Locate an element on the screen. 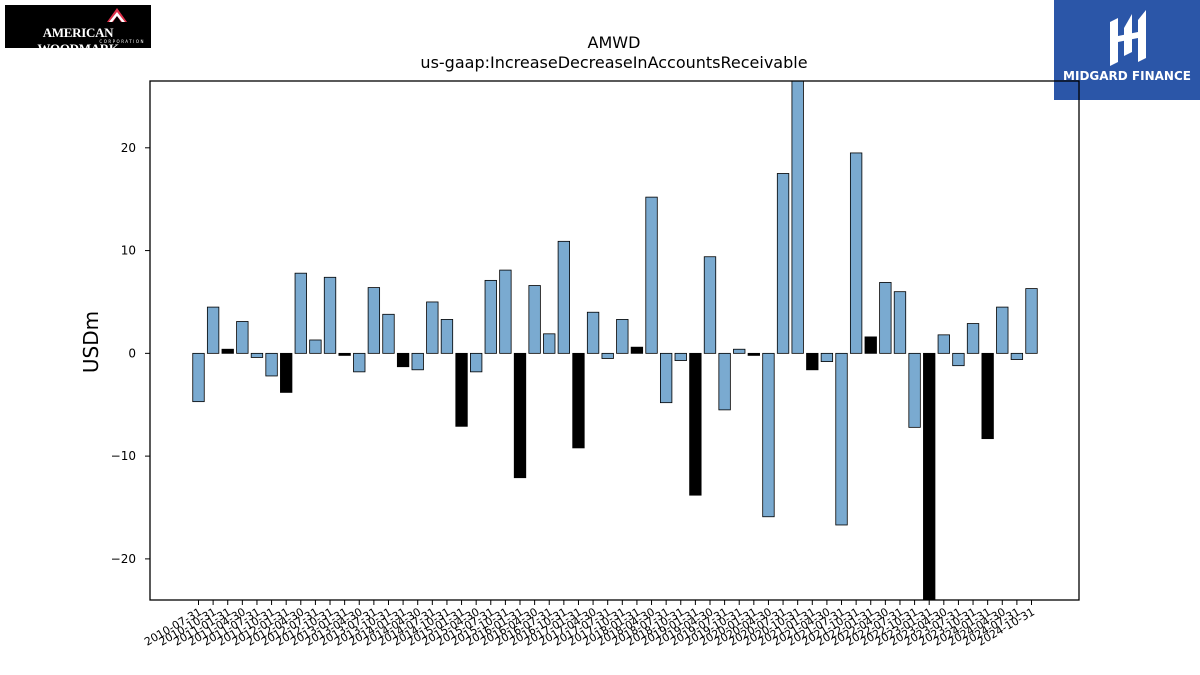  y-tick-label: −10 is located at coordinates (123, 456).